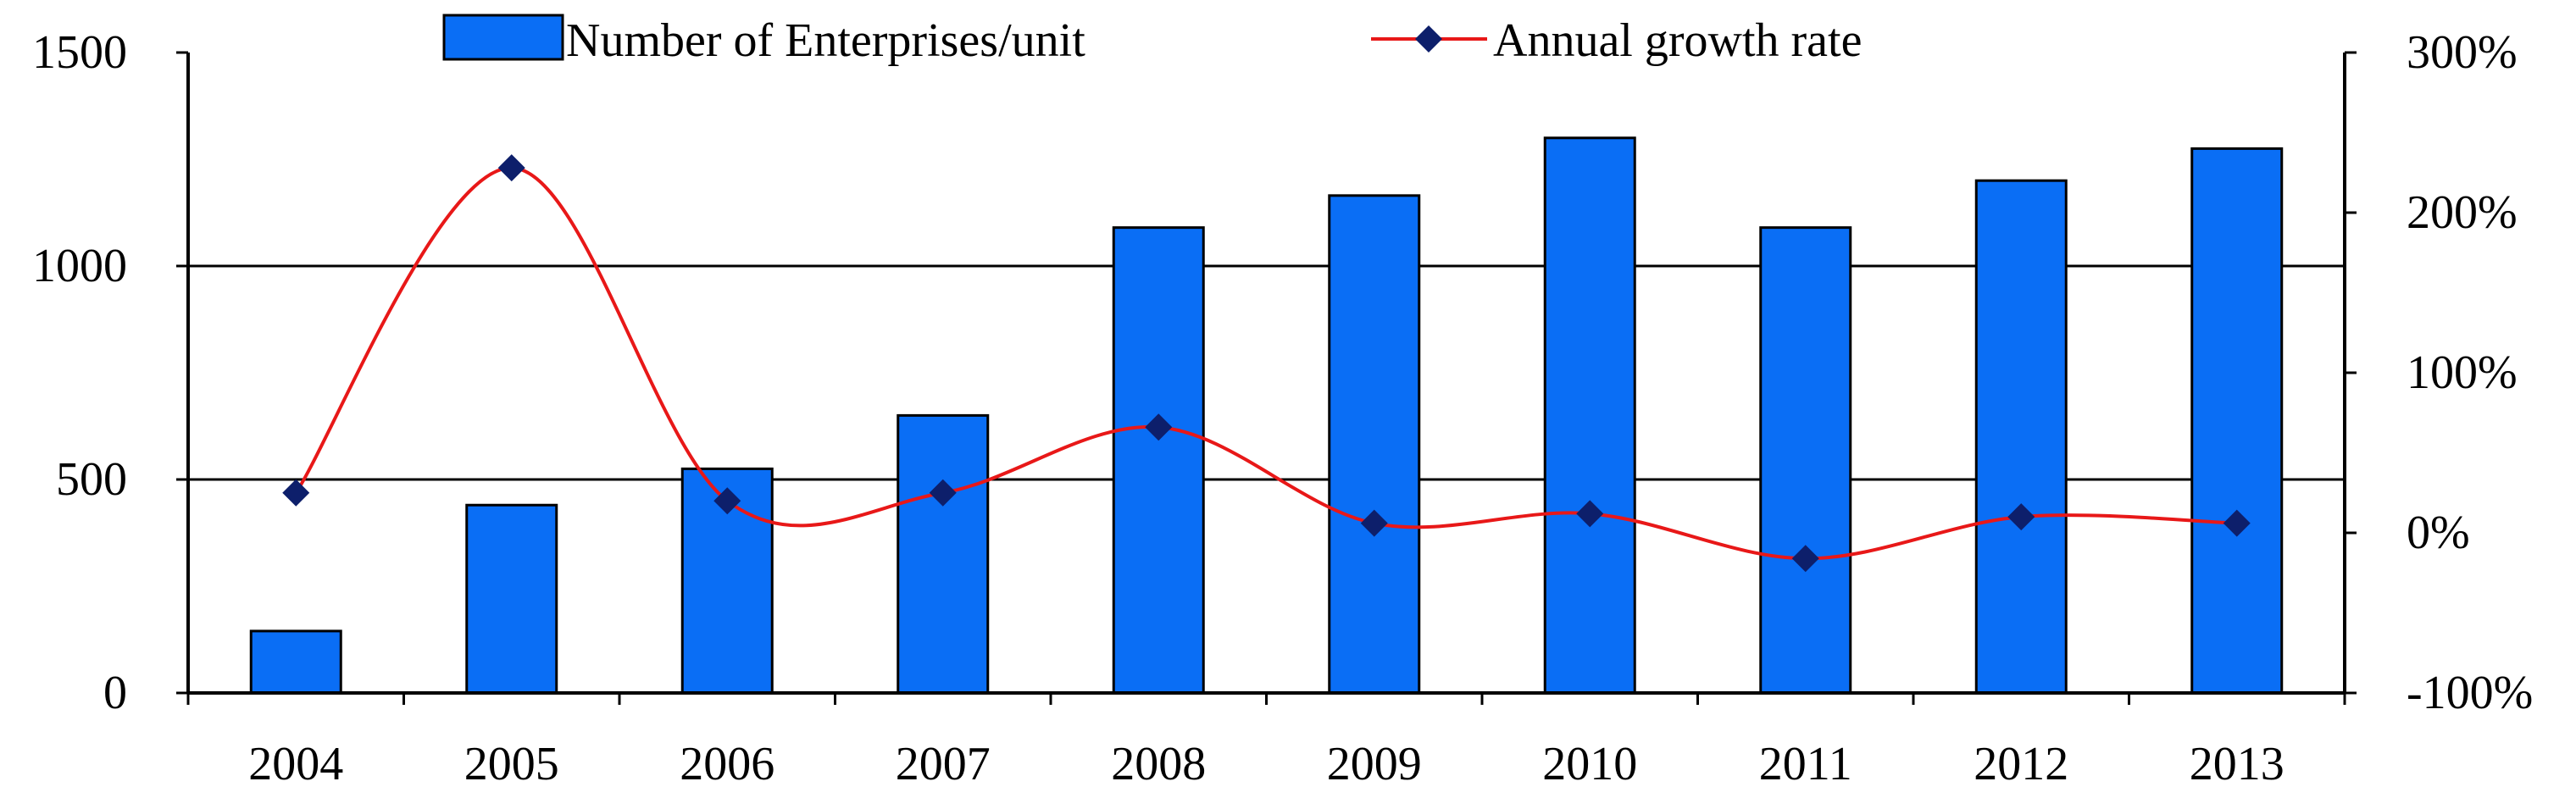 Image resolution: width=2576 pixels, height=798 pixels. I want to click on legend-swatch-marker, so click(1428, 39).